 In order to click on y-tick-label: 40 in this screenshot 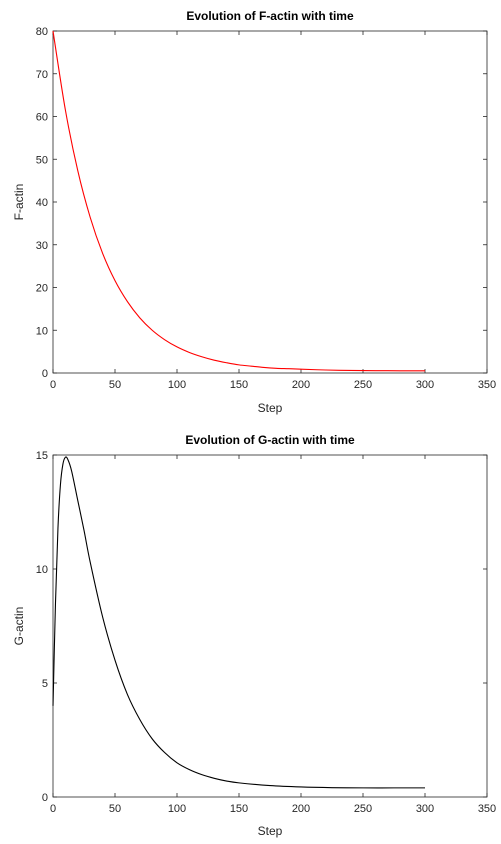, I will do `click(42, 203)`.